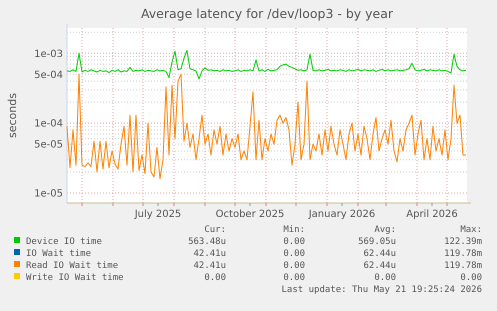 The image size is (497, 311). I want to click on text: Max:, so click(471, 230).